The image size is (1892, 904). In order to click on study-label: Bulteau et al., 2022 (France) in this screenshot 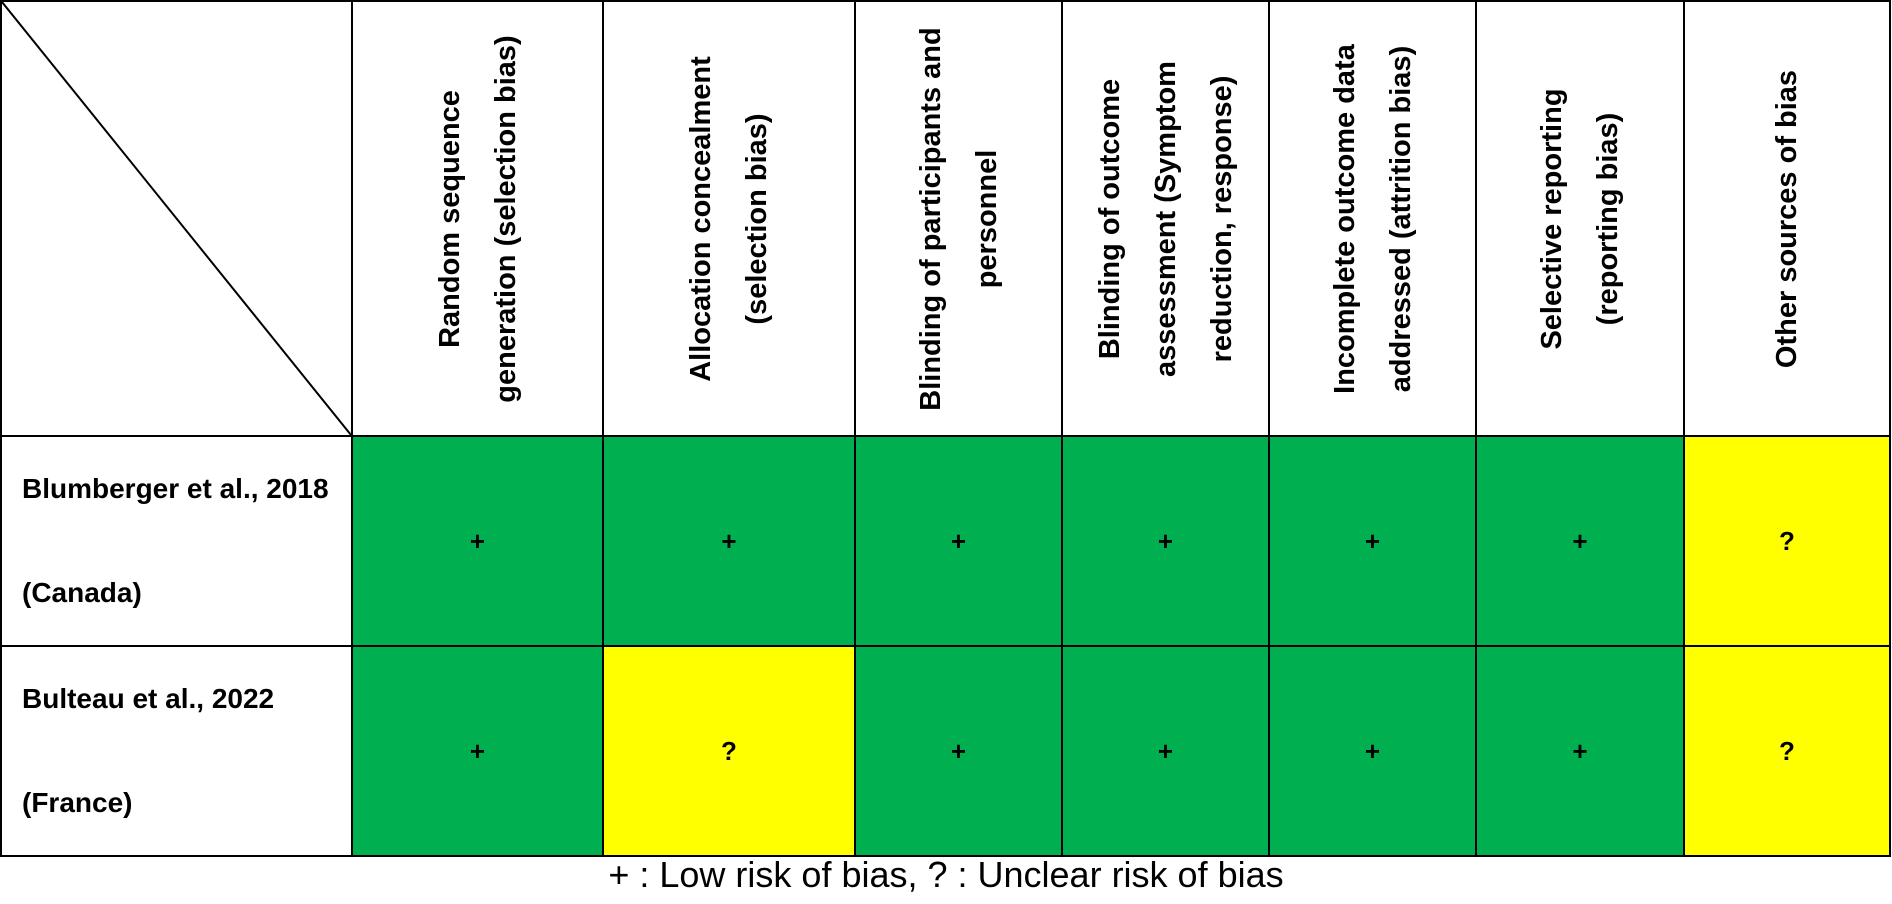, I will do `click(176, 751)`.